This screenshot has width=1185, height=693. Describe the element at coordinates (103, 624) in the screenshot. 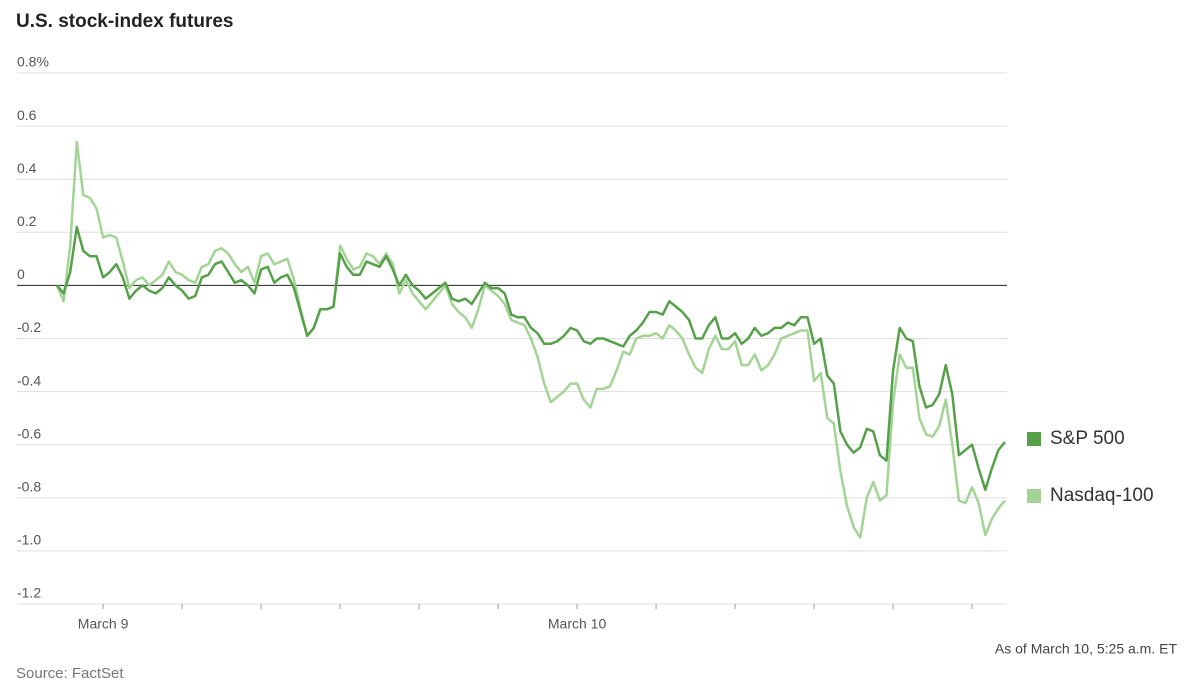

I see `x-tick-label: March 9` at that location.